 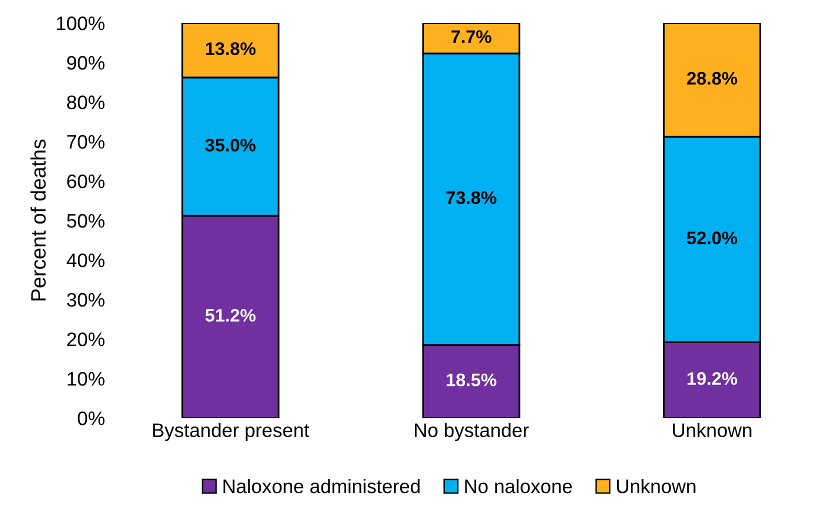 What do you see at coordinates (712, 430) in the screenshot?
I see `x-tick-label: Unknown` at bounding box center [712, 430].